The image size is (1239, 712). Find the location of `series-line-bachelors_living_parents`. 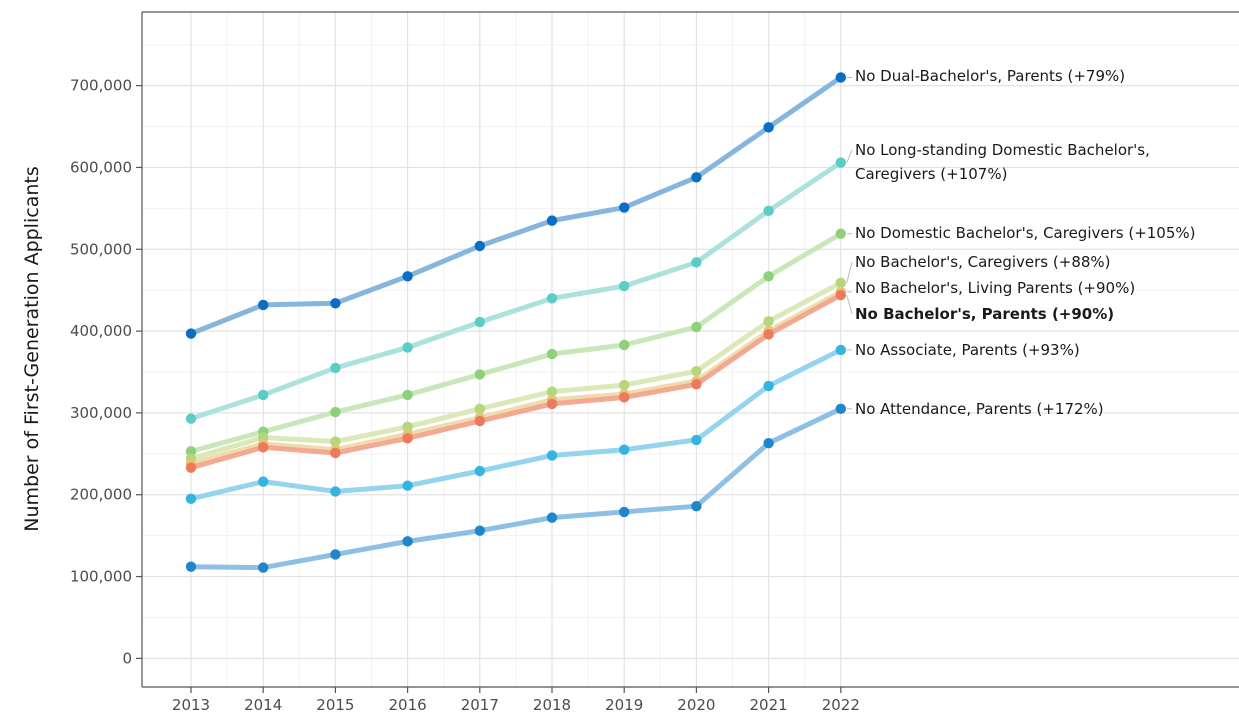

series-line-bachelors_living_parents is located at coordinates (516, 378).